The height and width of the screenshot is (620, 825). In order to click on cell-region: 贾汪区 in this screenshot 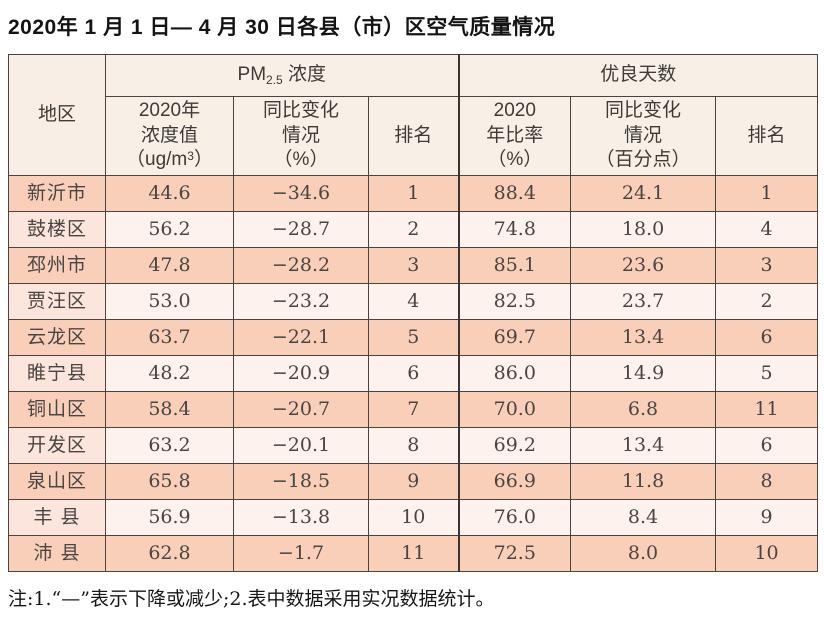, I will do `click(57, 301)`.